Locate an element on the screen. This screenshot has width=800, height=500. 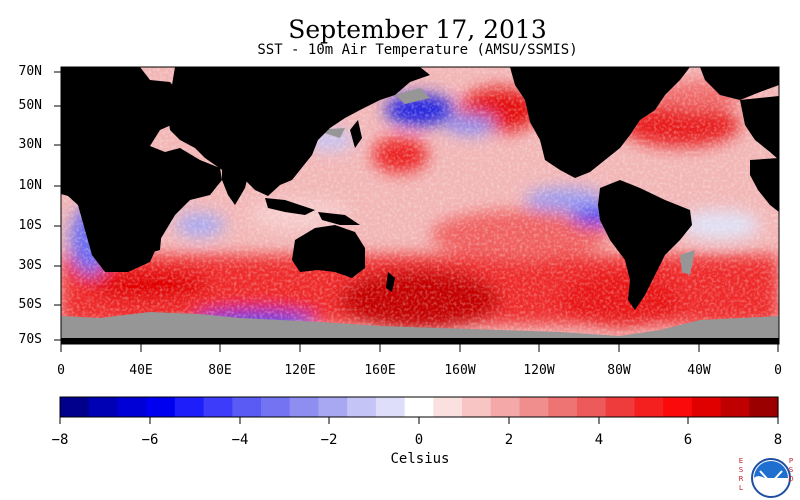
colorbar-label-minus2: −2 is located at coordinates (329, 440).